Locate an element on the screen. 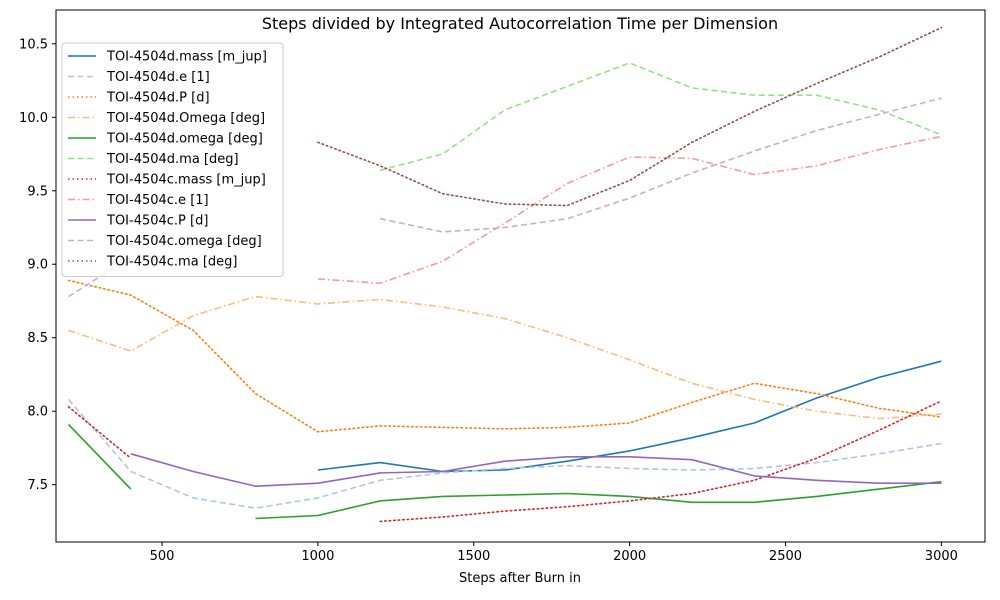  legend-entry-label: TOI-4504d.mass [m_jup] is located at coordinates (186, 57).